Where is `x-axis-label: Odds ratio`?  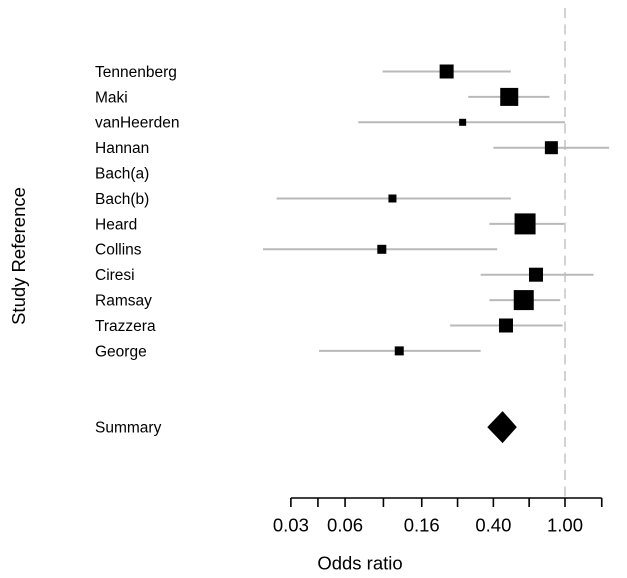 x-axis-label: Odds ratio is located at coordinates (359, 562).